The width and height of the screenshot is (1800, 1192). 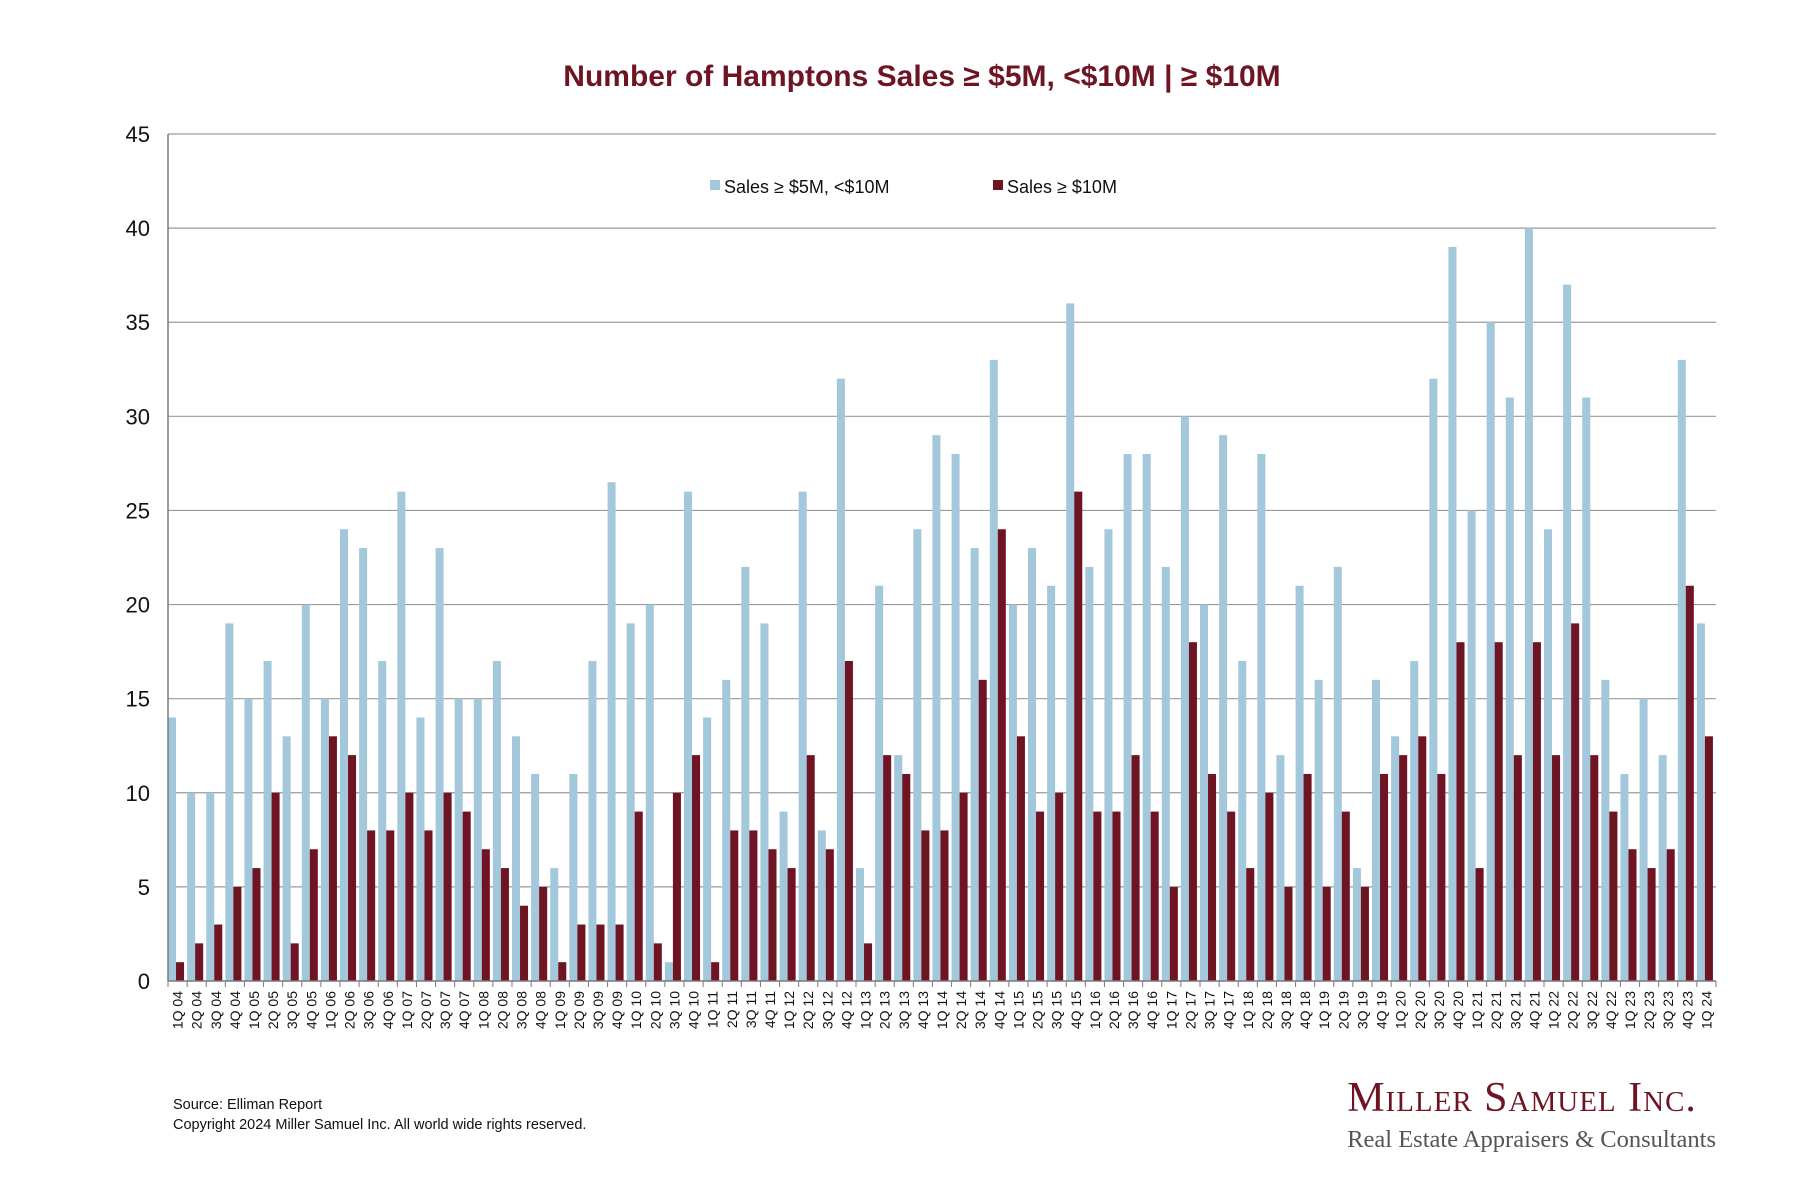 What do you see at coordinates (617, 1010) in the screenshot?
I see `x-tick-label: 4Q 09` at bounding box center [617, 1010].